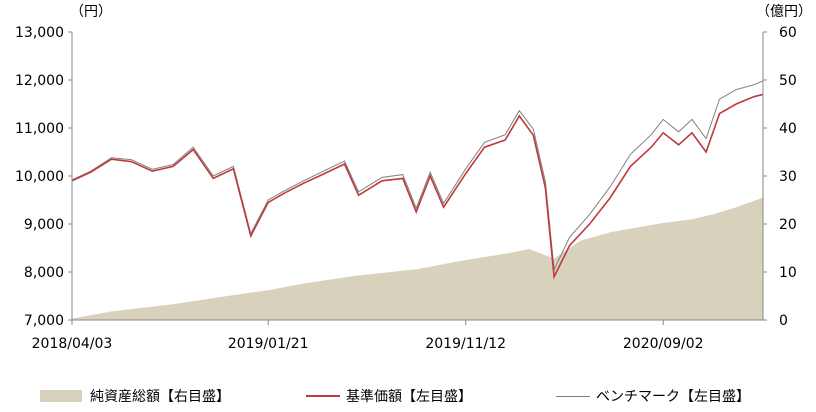 This screenshot has height=412, width=816. I want to click on left-axis-unit: （円）, so click(91, 12).